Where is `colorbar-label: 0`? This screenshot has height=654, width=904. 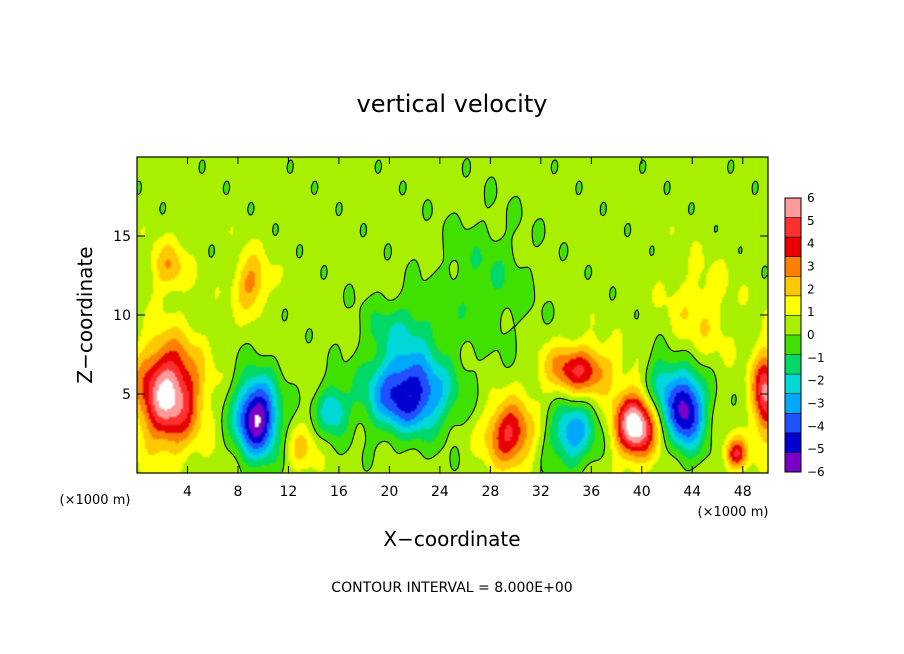
colorbar-label: 0 is located at coordinates (811, 335).